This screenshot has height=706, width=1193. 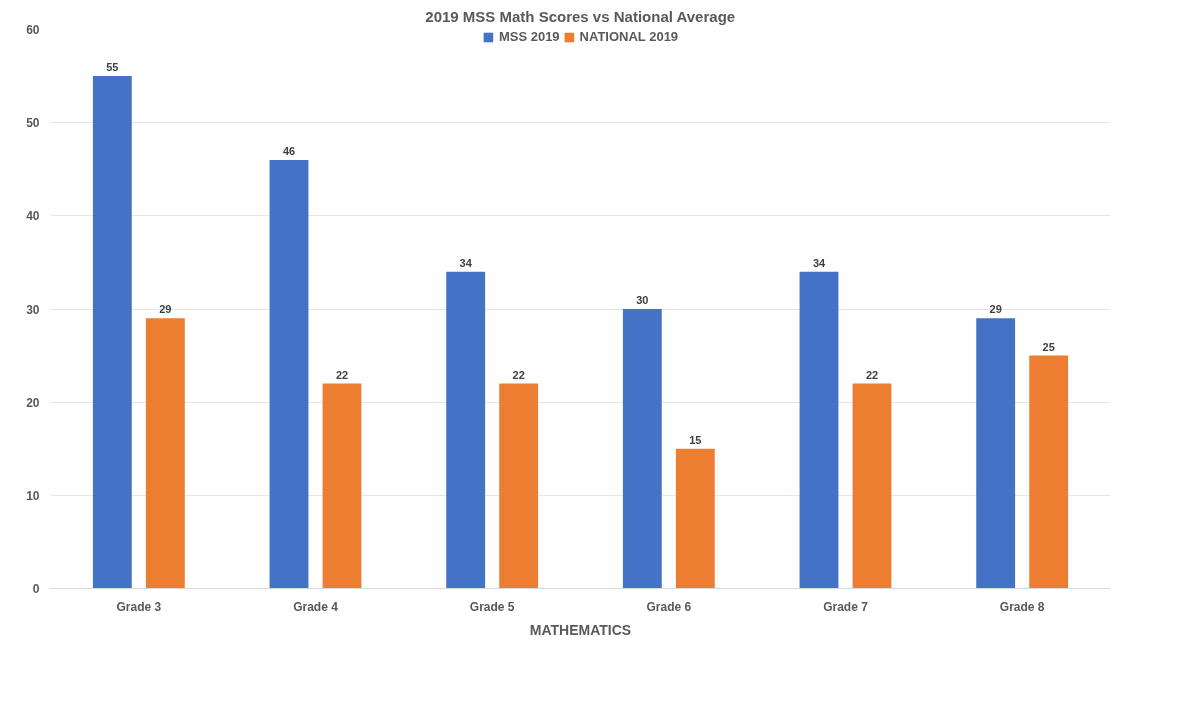 What do you see at coordinates (33, 216) in the screenshot?
I see `y-tick-label: 40` at bounding box center [33, 216].